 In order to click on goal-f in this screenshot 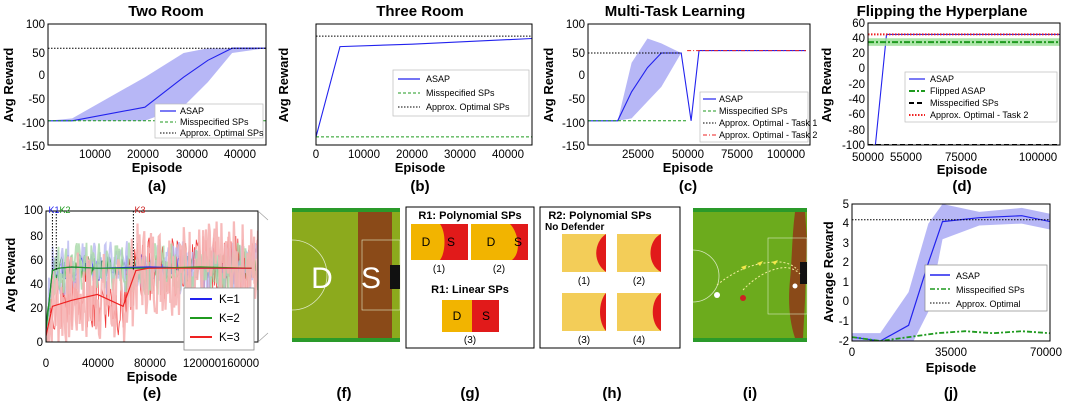, I will do `click(395, 277)`.